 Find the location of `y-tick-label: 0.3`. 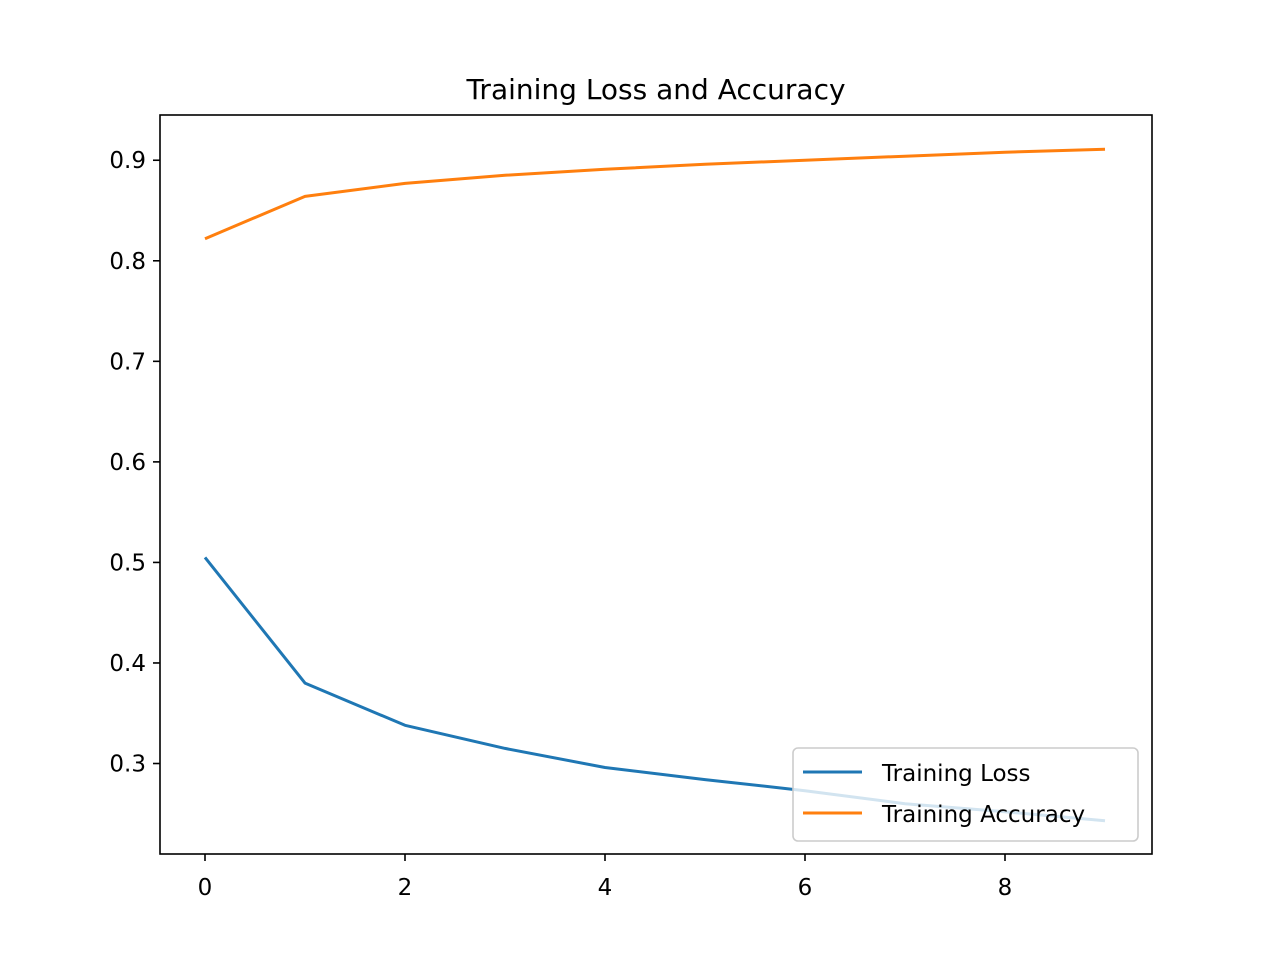

y-tick-label: 0.3 is located at coordinates (127, 765).